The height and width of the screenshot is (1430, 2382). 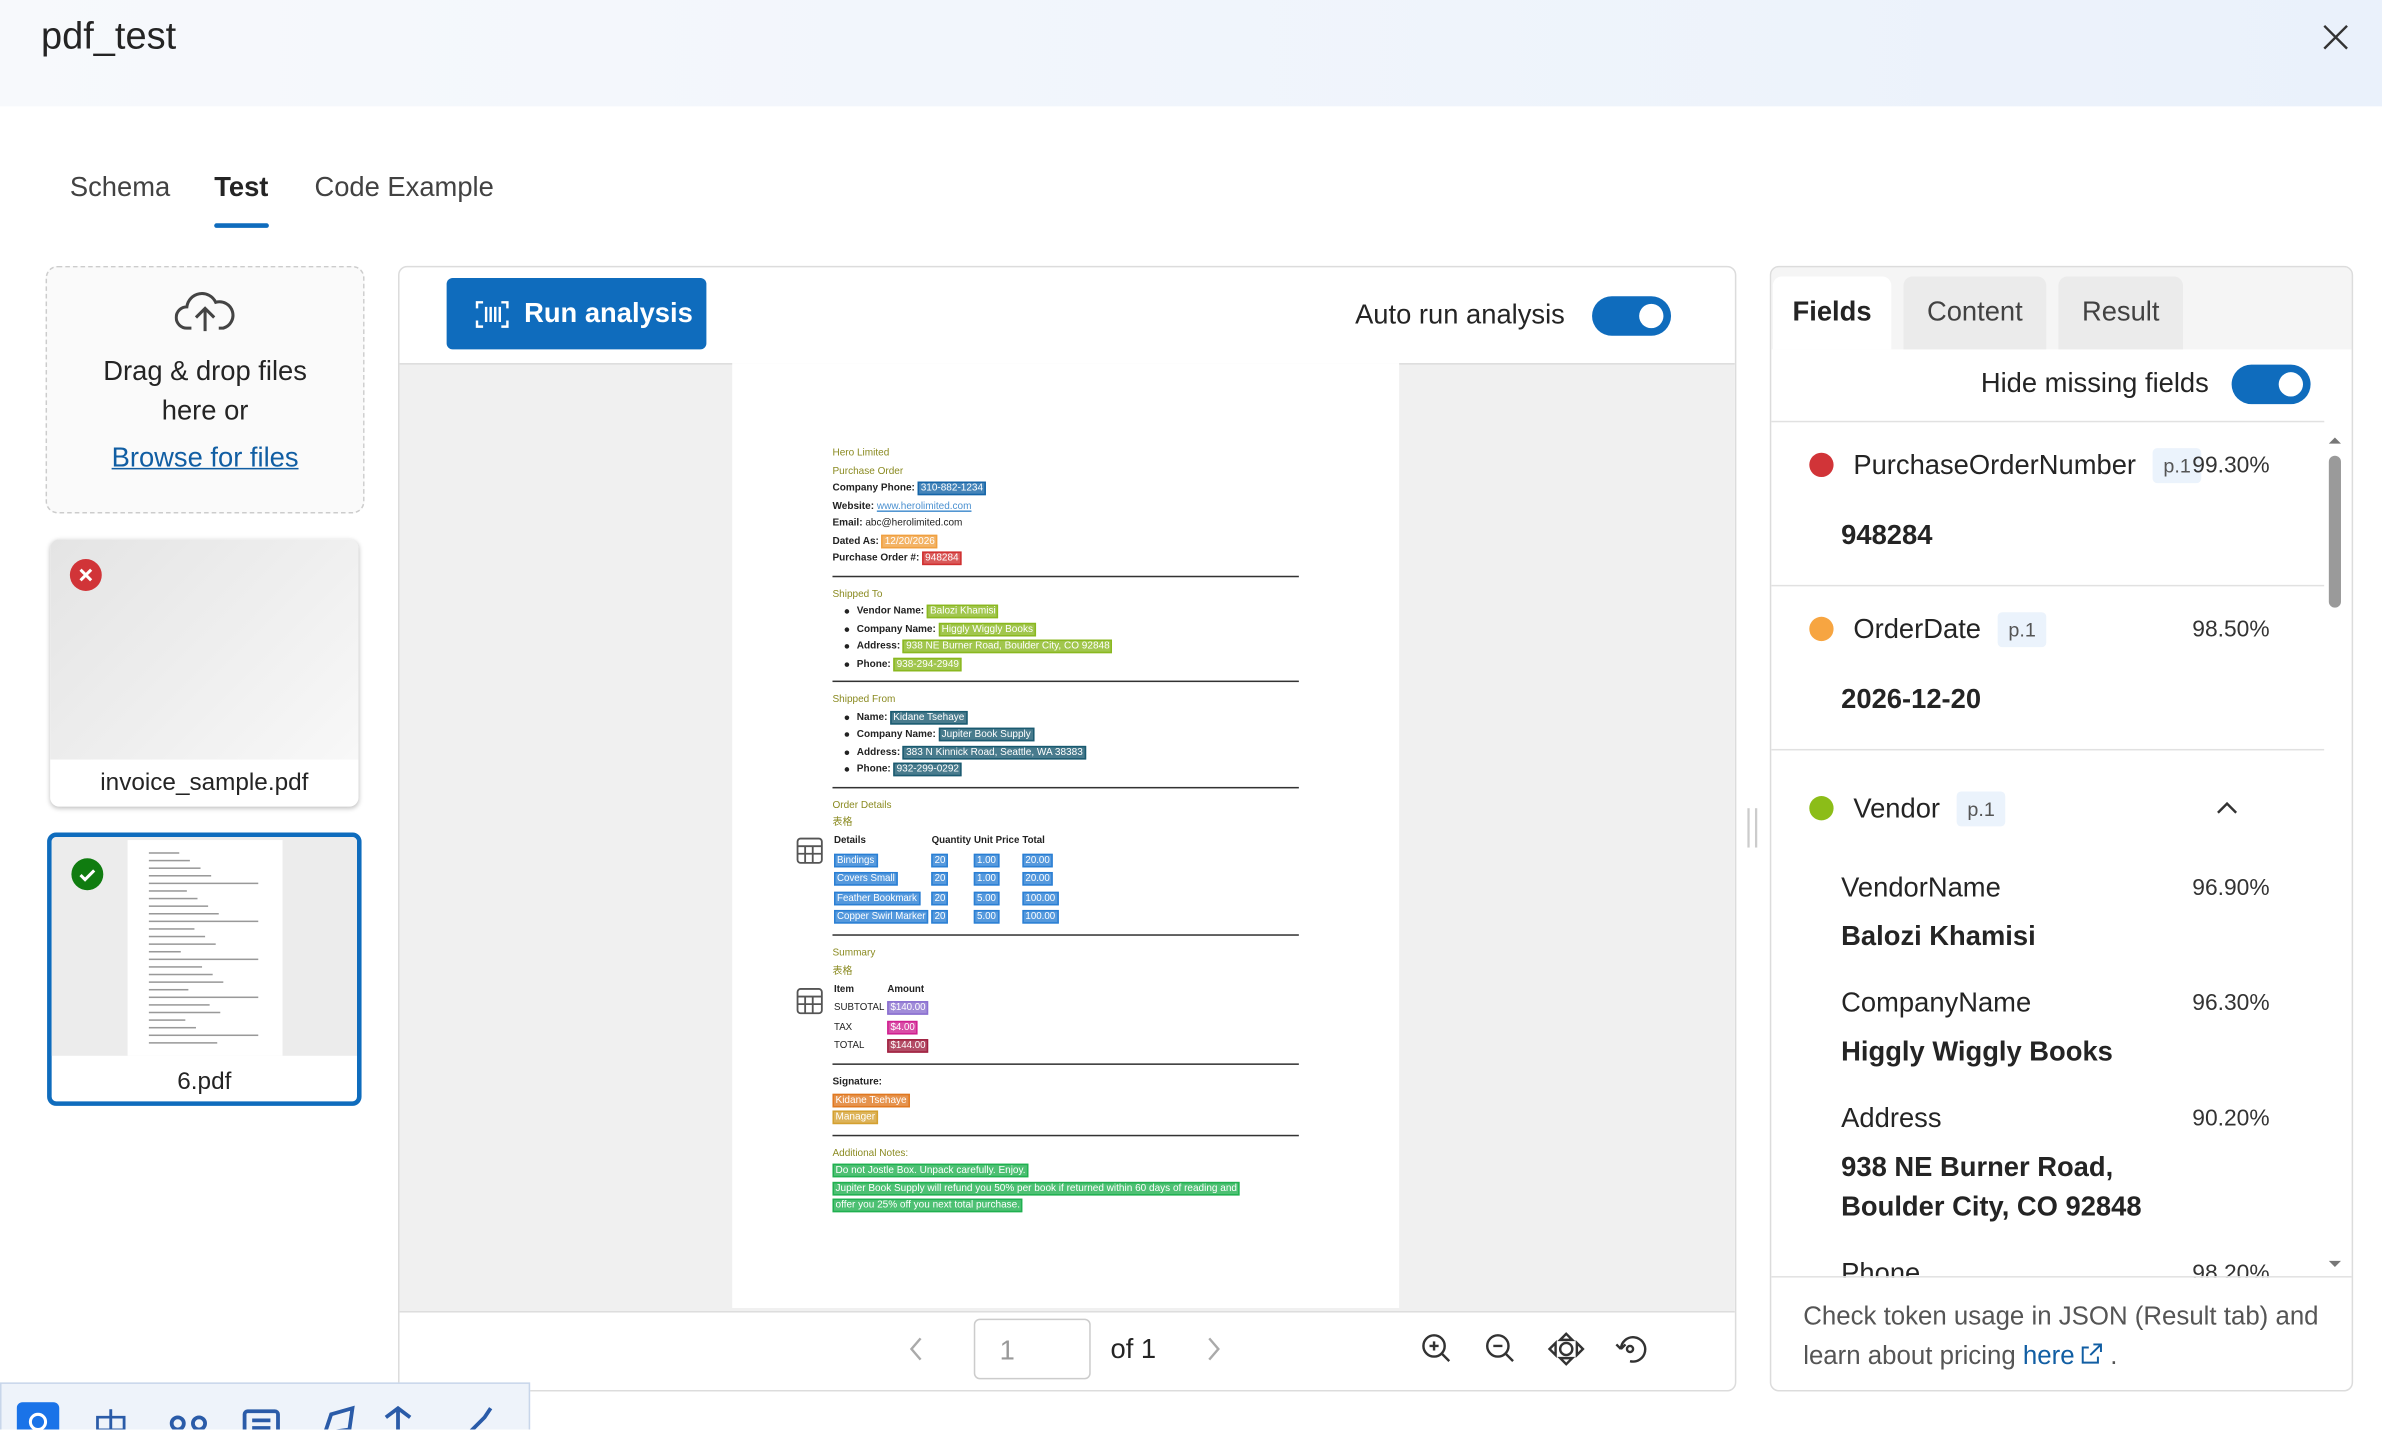 I want to click on results-tab: Content, so click(x=1975, y=313).